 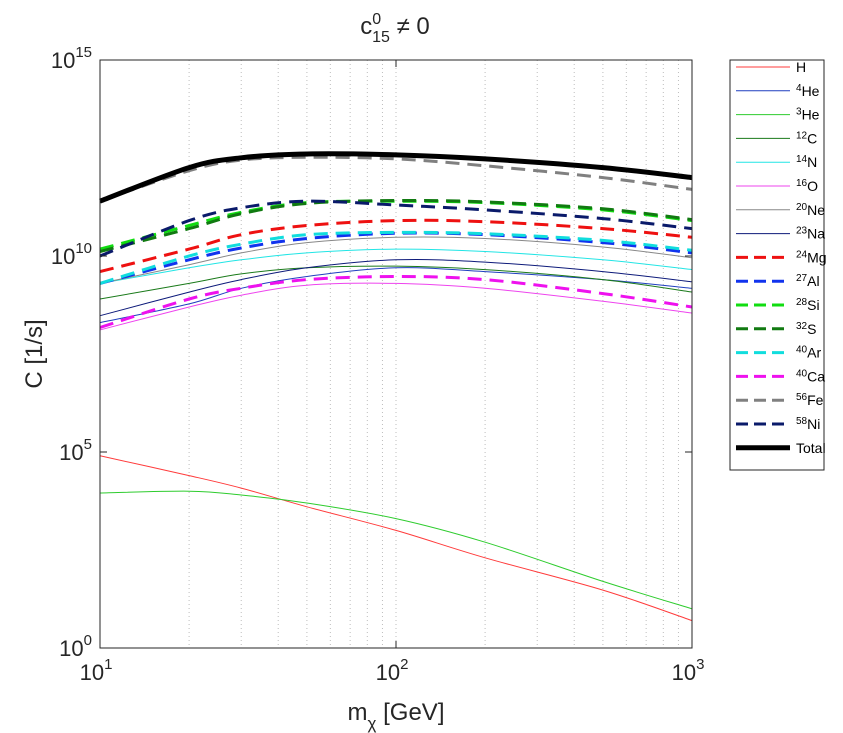 I want to click on legend-label-ni-58: 58Ni, so click(x=808, y=424).